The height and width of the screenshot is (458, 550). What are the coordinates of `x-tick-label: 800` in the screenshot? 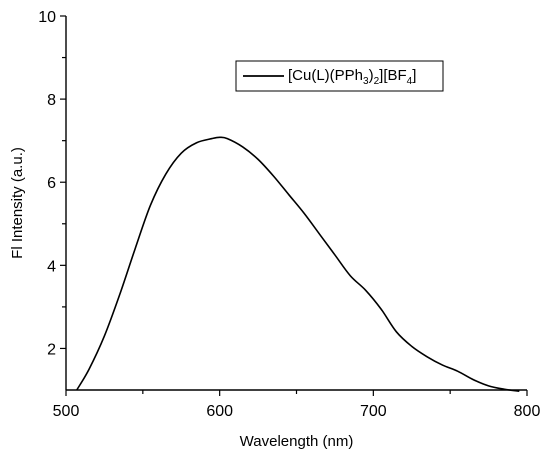 It's located at (527, 411).